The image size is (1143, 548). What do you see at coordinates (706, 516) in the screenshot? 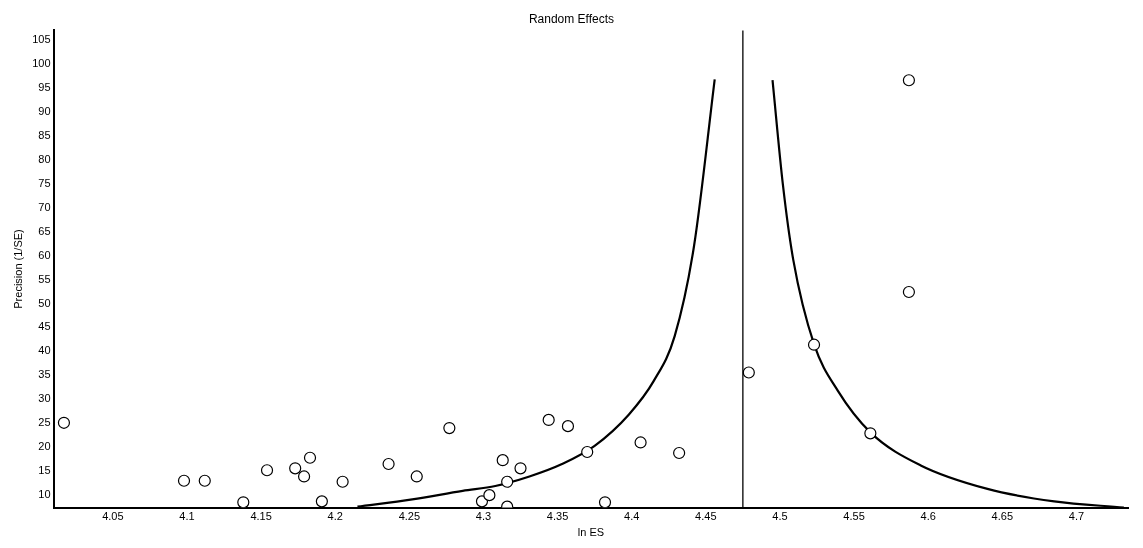
I see `x-tick-label: 4.45` at bounding box center [706, 516].